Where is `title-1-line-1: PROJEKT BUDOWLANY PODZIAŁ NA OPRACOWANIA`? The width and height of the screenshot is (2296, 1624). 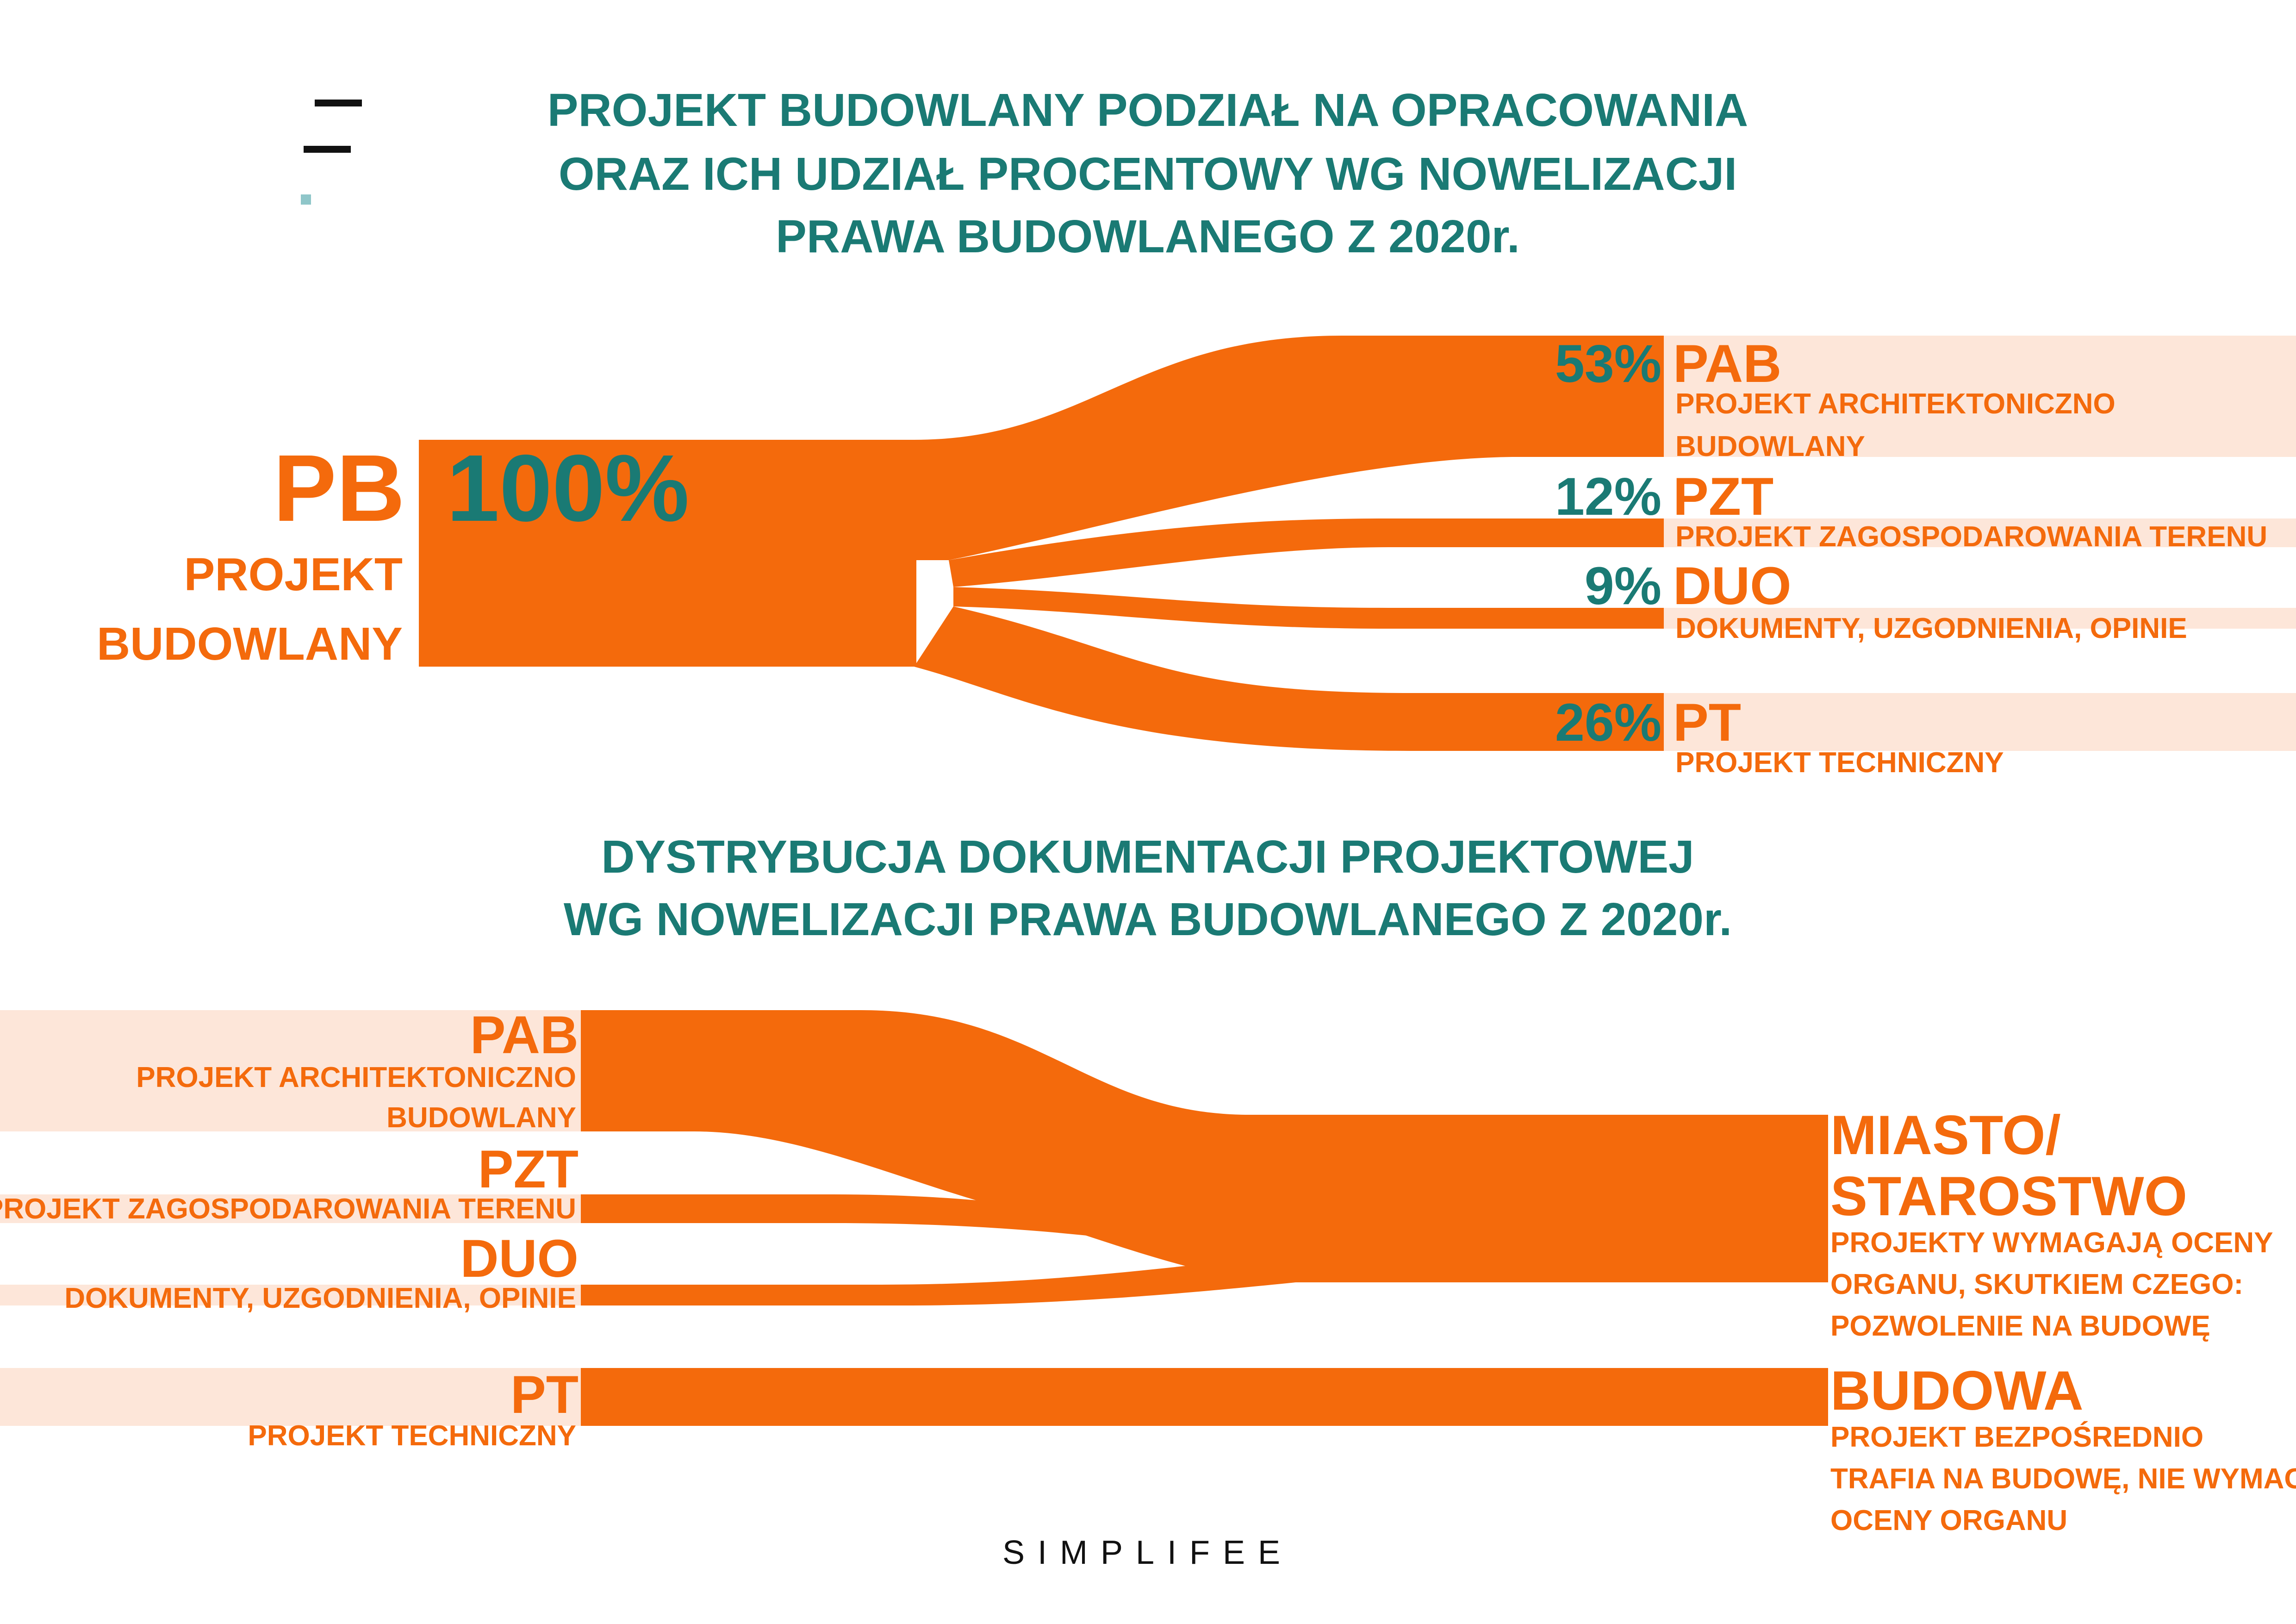
title-1-line-1: PROJEKT BUDOWLANY PODZIAŁ NA OPRACOWANIA is located at coordinates (1148, 110).